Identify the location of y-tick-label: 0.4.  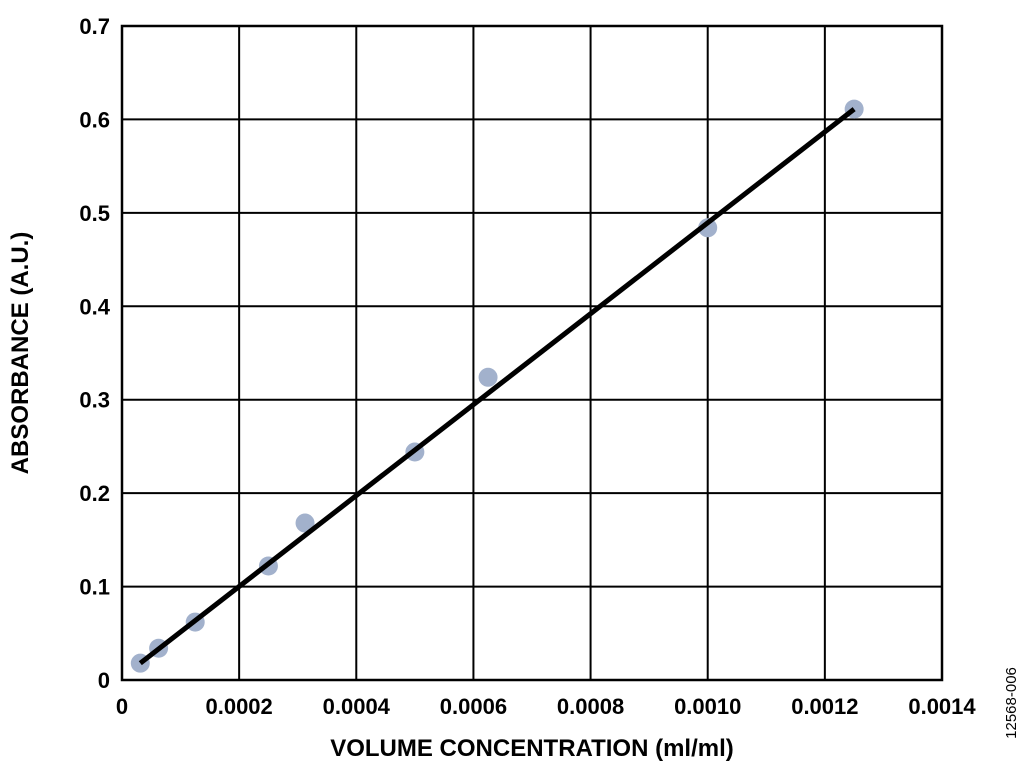
(94, 306).